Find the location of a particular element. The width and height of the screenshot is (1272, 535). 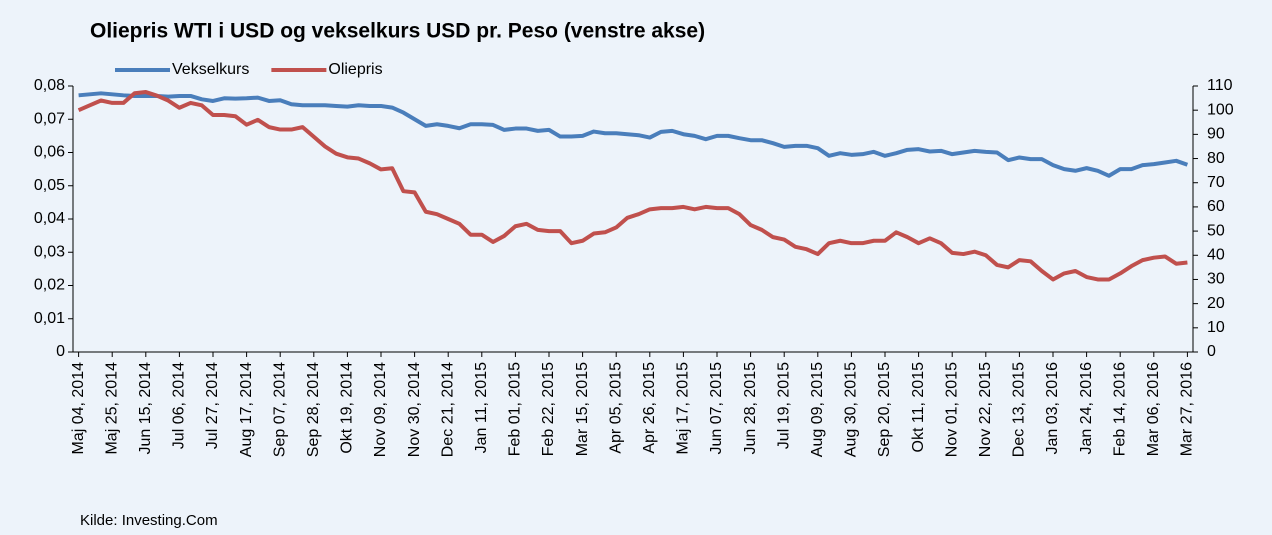

x-tick-label: Jan 03, 2016 is located at coordinates (1052, 408).